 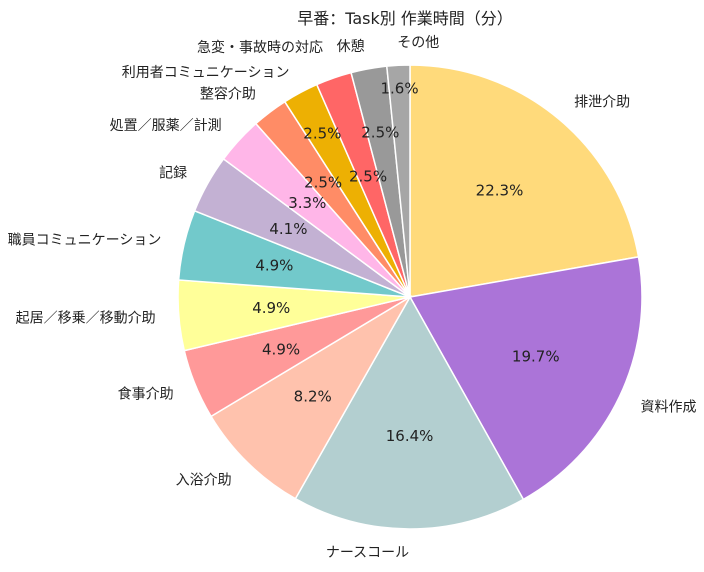 What do you see at coordinates (146, 393) in the screenshot?
I see `slice-label: 食事介助` at bounding box center [146, 393].